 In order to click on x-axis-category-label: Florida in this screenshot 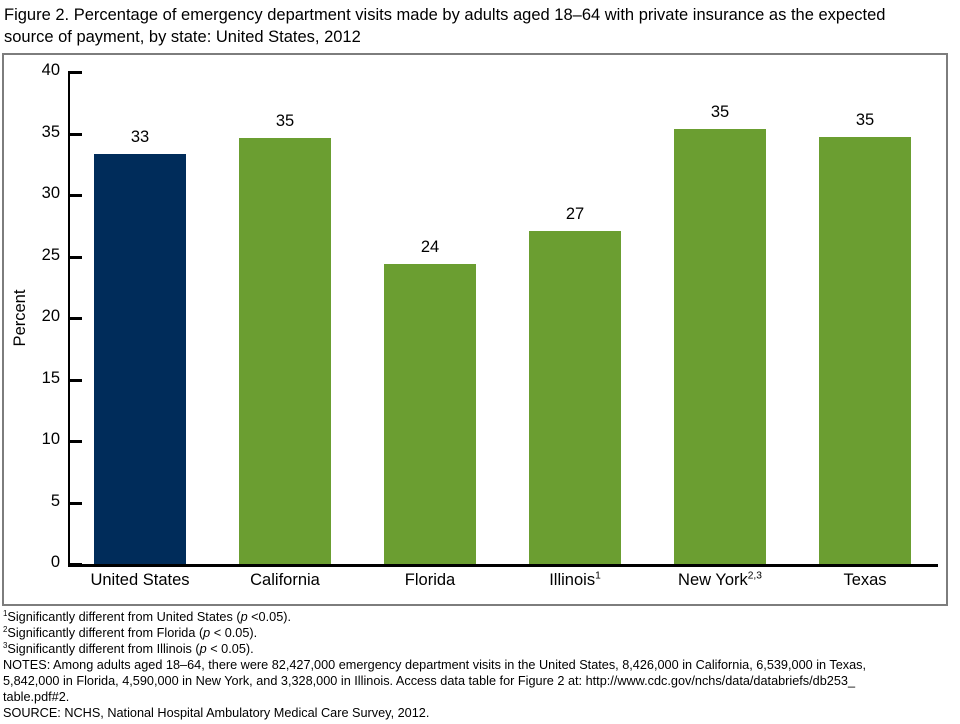, I will do `click(430, 580)`.